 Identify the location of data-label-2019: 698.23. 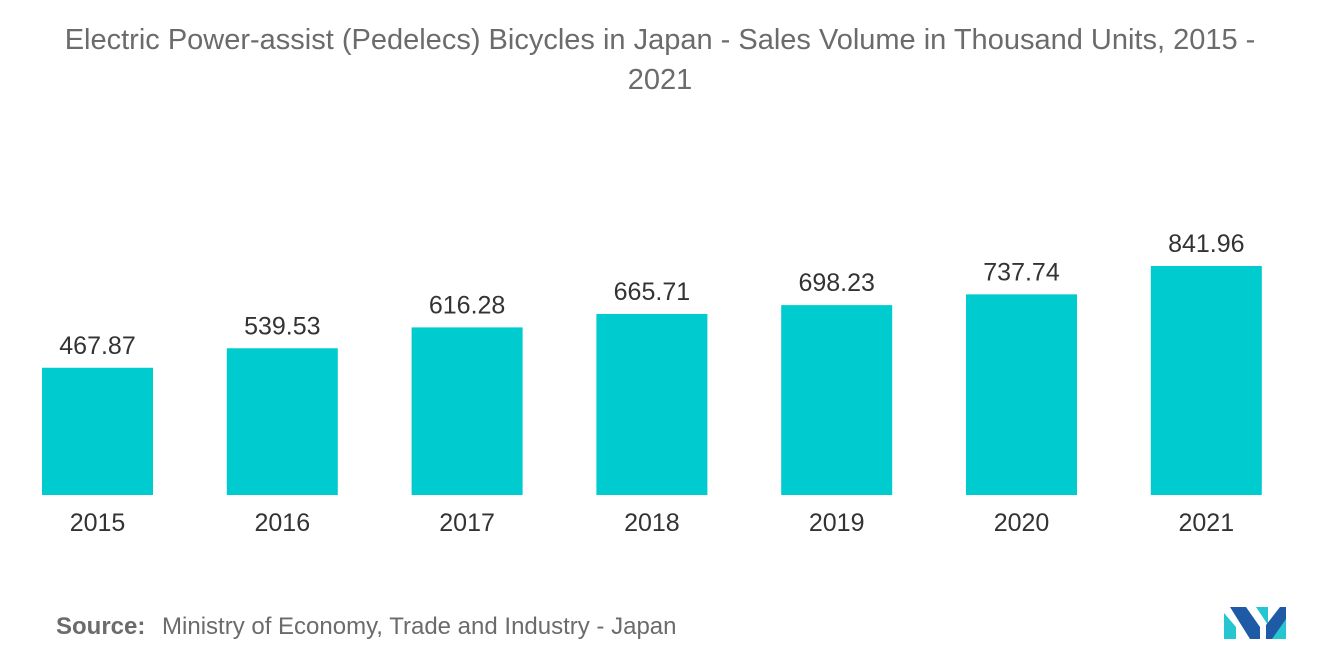
(836, 283).